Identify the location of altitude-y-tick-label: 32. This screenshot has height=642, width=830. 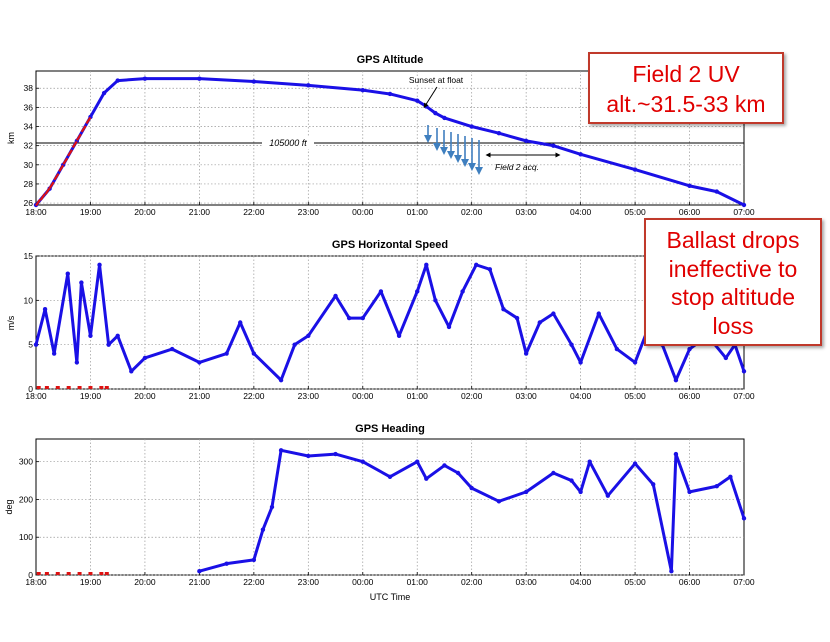
(29, 146).